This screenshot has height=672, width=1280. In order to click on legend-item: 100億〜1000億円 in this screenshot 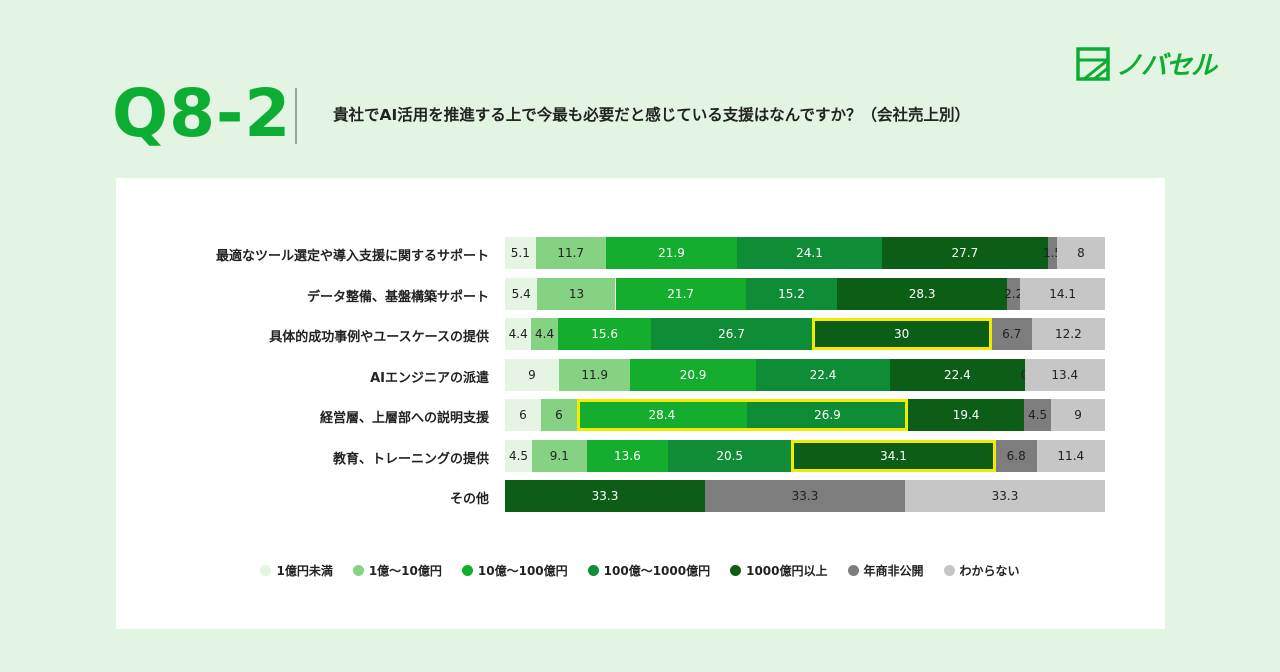, I will do `click(648, 570)`.